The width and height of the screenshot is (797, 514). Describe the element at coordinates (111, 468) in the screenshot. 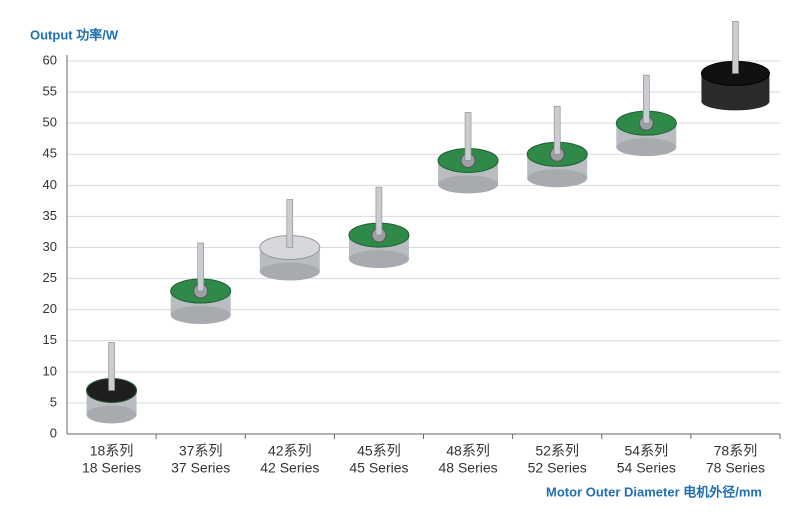

I see `x-tick-label: 18 Series` at that location.